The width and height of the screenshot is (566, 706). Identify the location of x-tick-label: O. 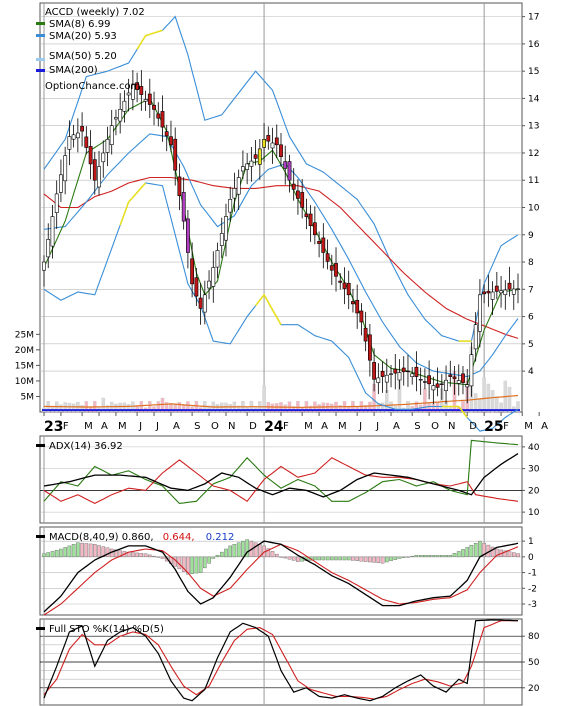
(435, 426).